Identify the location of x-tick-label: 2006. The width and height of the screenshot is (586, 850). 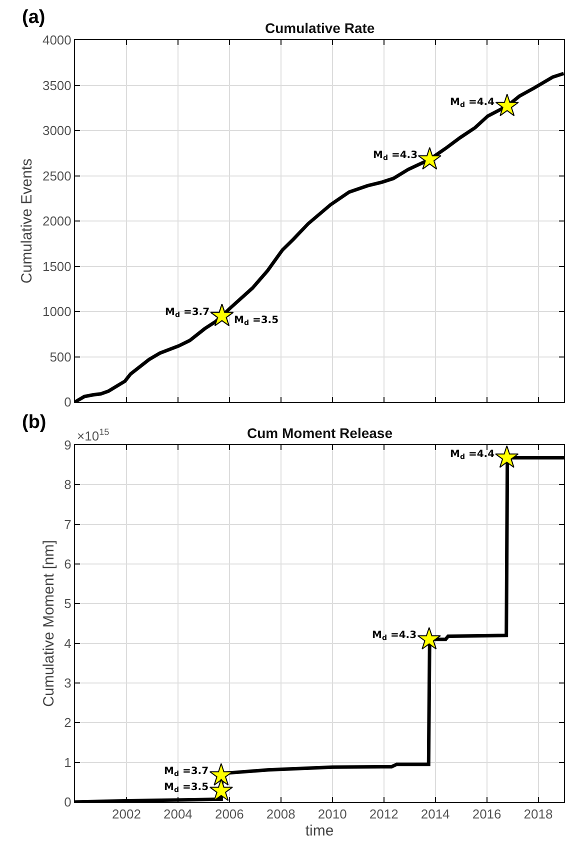
(229, 814).